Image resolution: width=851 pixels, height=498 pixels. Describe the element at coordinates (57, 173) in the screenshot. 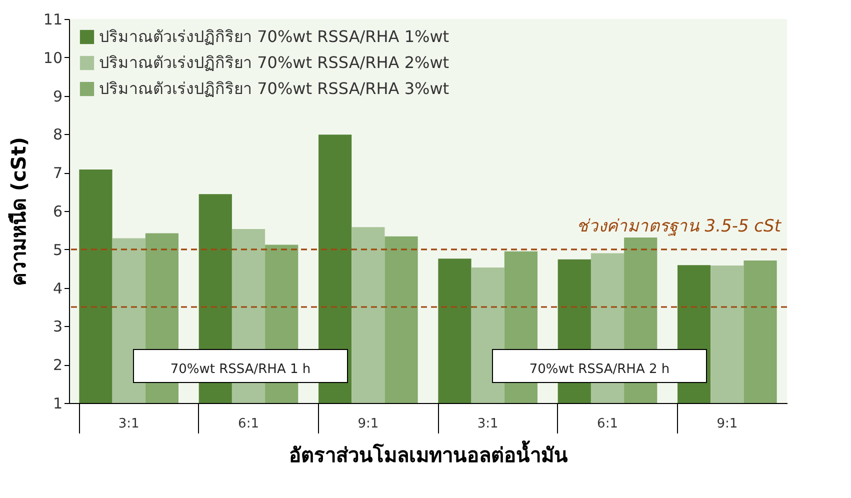

I see `y-tick-label: 7` at that location.